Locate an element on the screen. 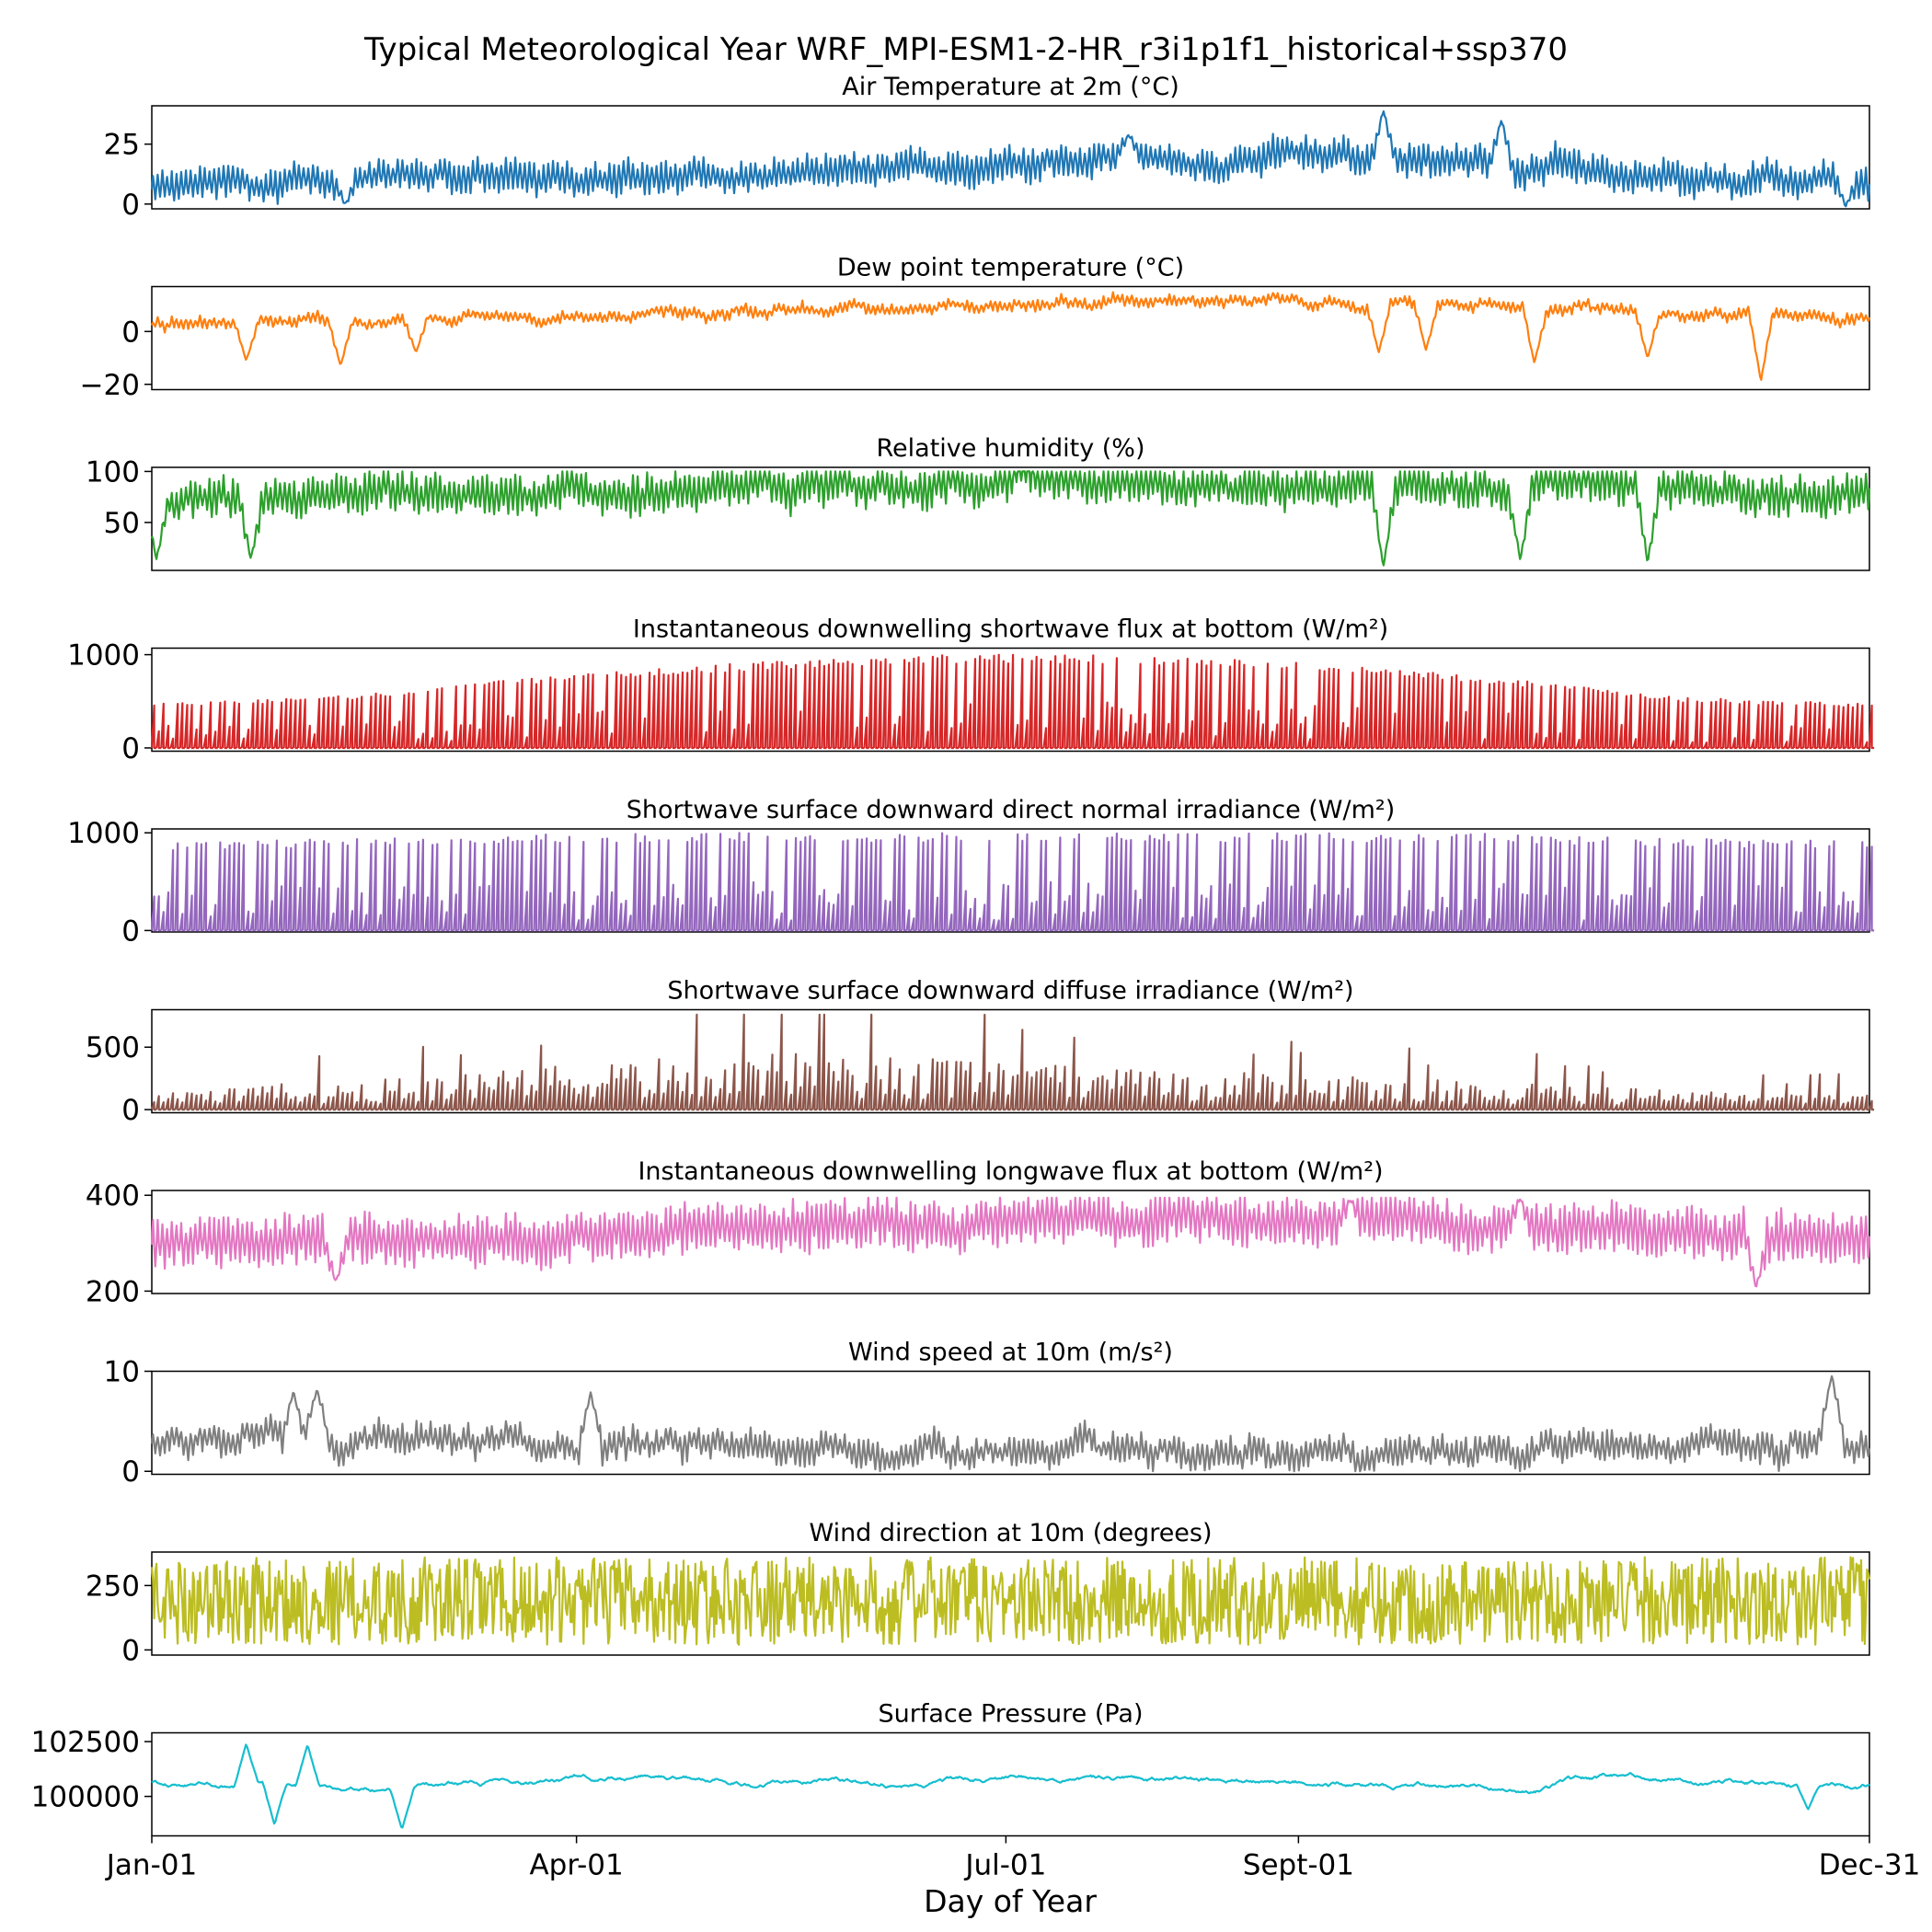 The image size is (1932, 1932). subplot-rh: Relative humidity (%) 50 100 is located at coordinates (978, 502).